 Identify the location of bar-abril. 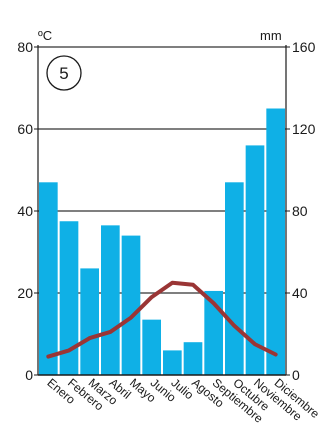
(110, 300).